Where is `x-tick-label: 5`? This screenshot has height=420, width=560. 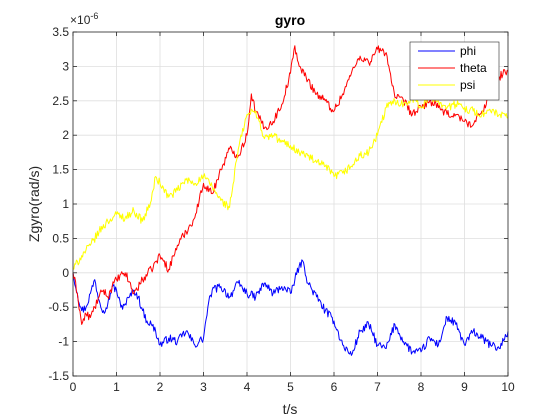 x-tick-label: 5 is located at coordinates (290, 387).